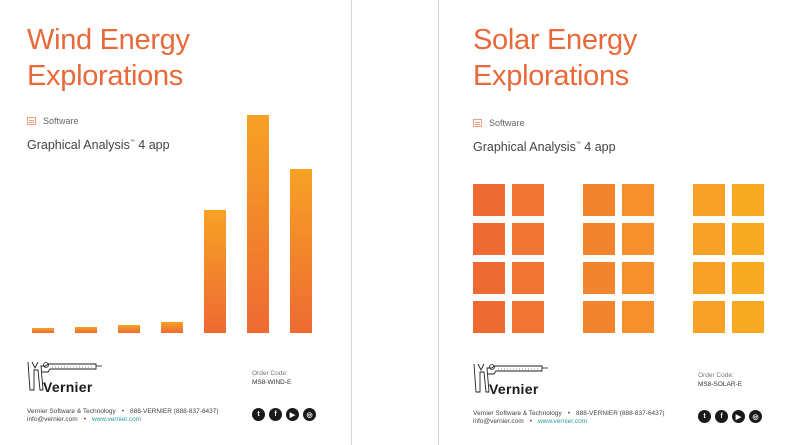  I want to click on page-title: Wind Energy Explorations, so click(108, 58).